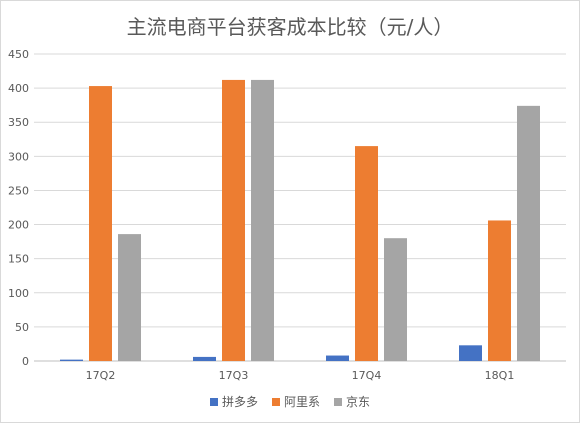 The height and width of the screenshot is (423, 580). Describe the element at coordinates (18, 293) in the screenshot. I see `y-tick-label-100: 100` at that location.